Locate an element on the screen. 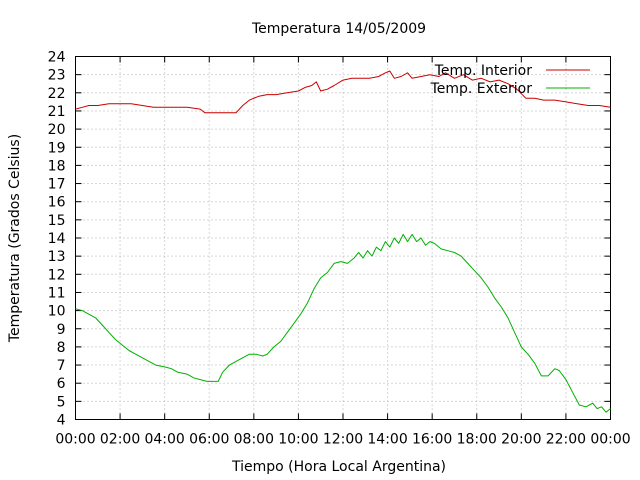 Image resolution: width=640 pixels, height=480 pixels. y-axis-label: Temperatura (Grados Celsius) is located at coordinates (15, 238).